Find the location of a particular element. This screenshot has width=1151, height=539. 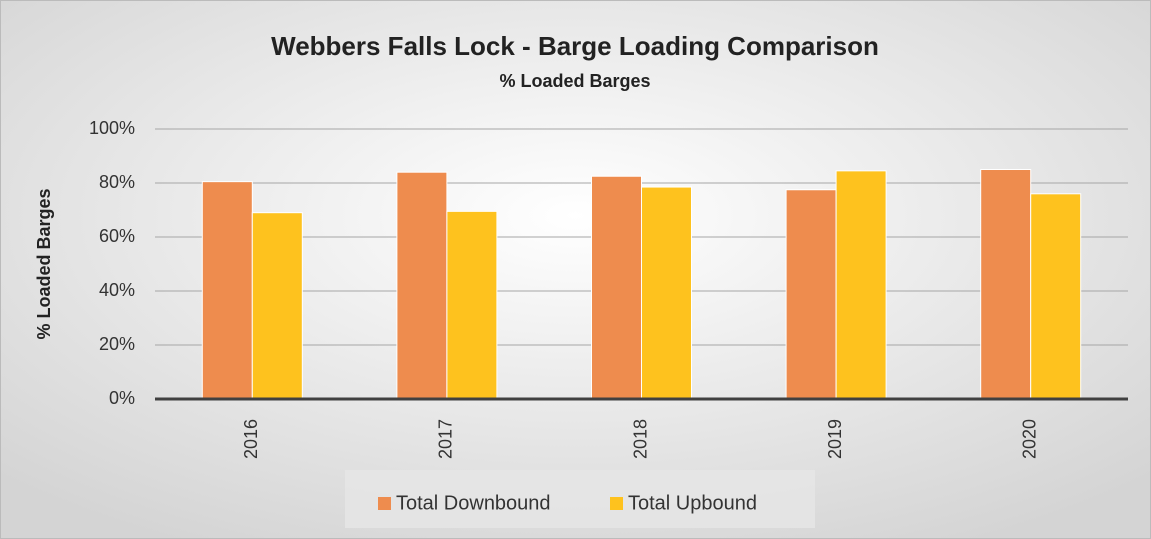

y-tick-label: 100% is located at coordinates (112, 128).